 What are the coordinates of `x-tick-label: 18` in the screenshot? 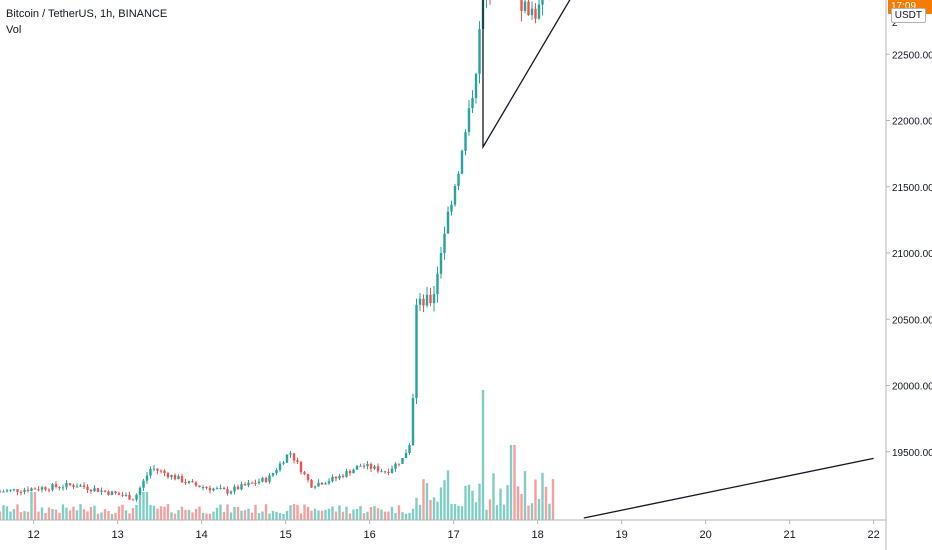 It's located at (537, 535).